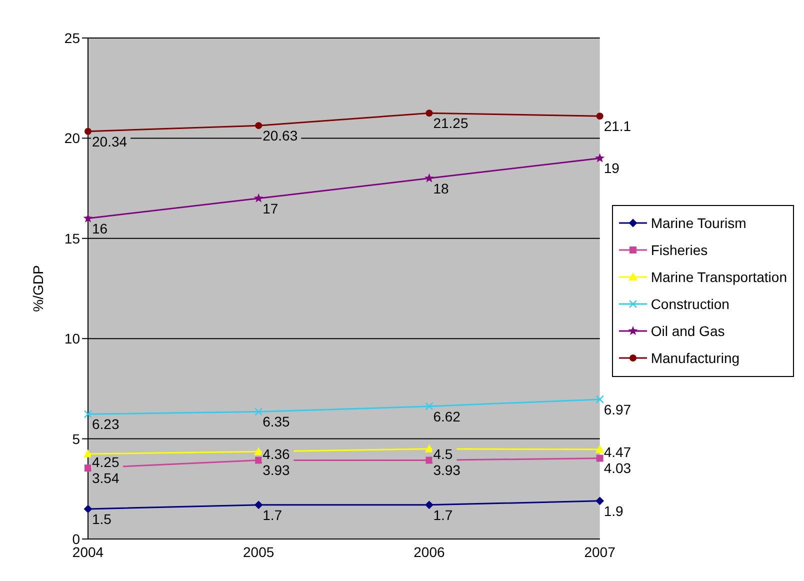  Describe the element at coordinates (718, 277) in the screenshot. I see `legend-label: Marine Transportation` at that location.